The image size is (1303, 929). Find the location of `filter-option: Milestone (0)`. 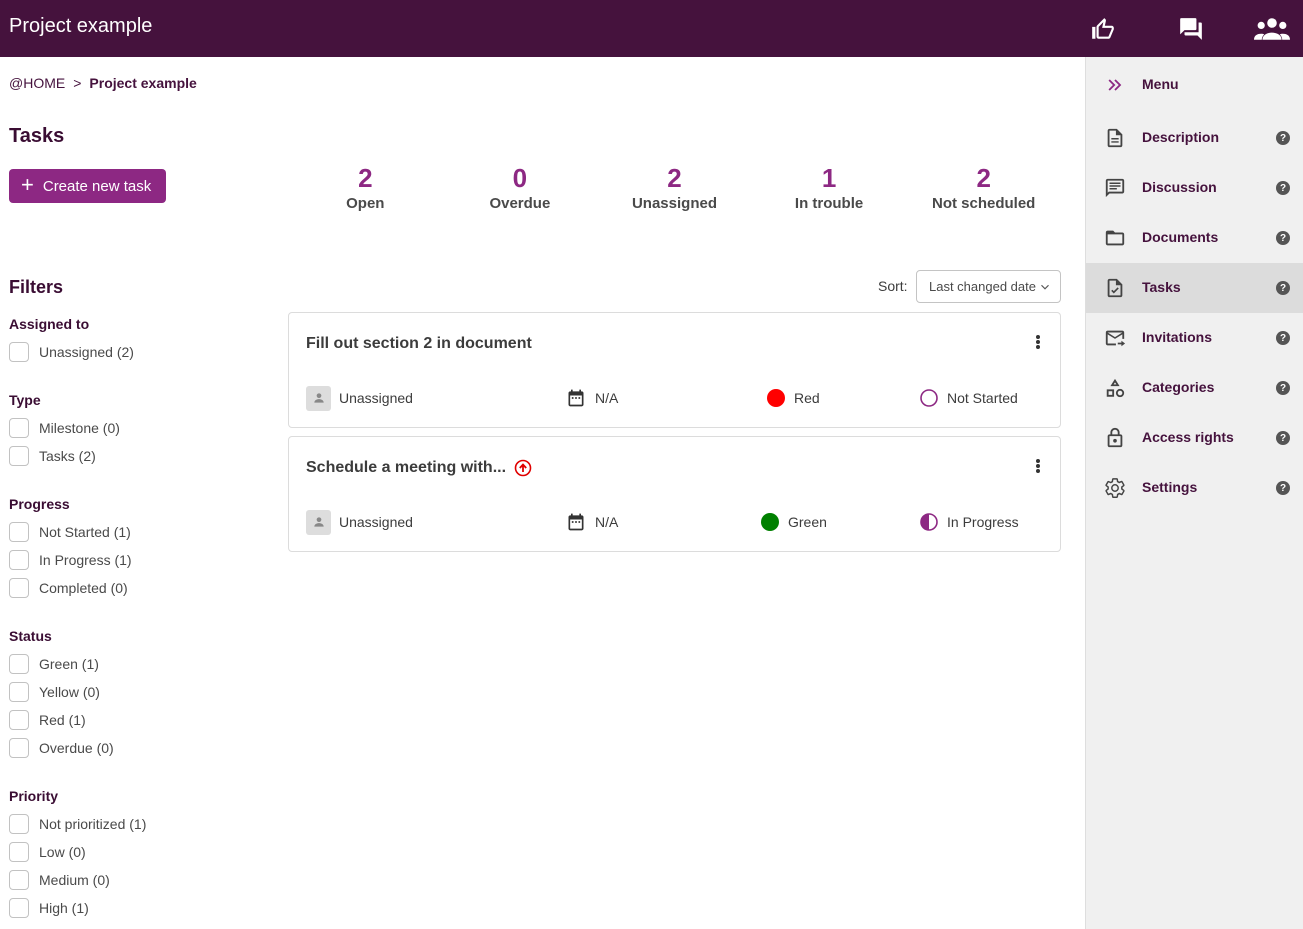

filter-option: Milestone (0) is located at coordinates (64, 428).